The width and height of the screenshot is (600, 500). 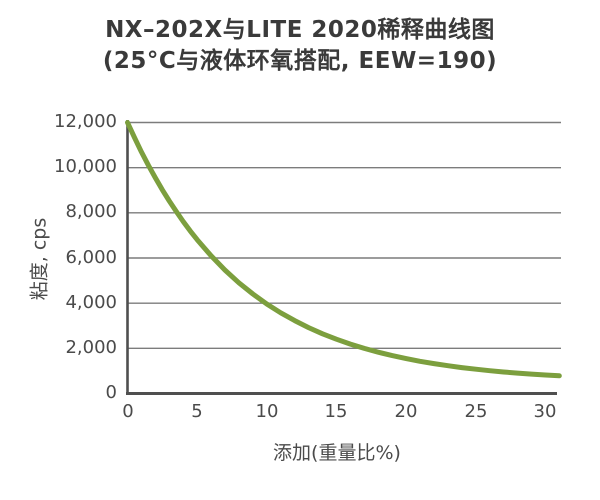 I want to click on y-tick-label-6000: 6,000, so click(x=91, y=257).